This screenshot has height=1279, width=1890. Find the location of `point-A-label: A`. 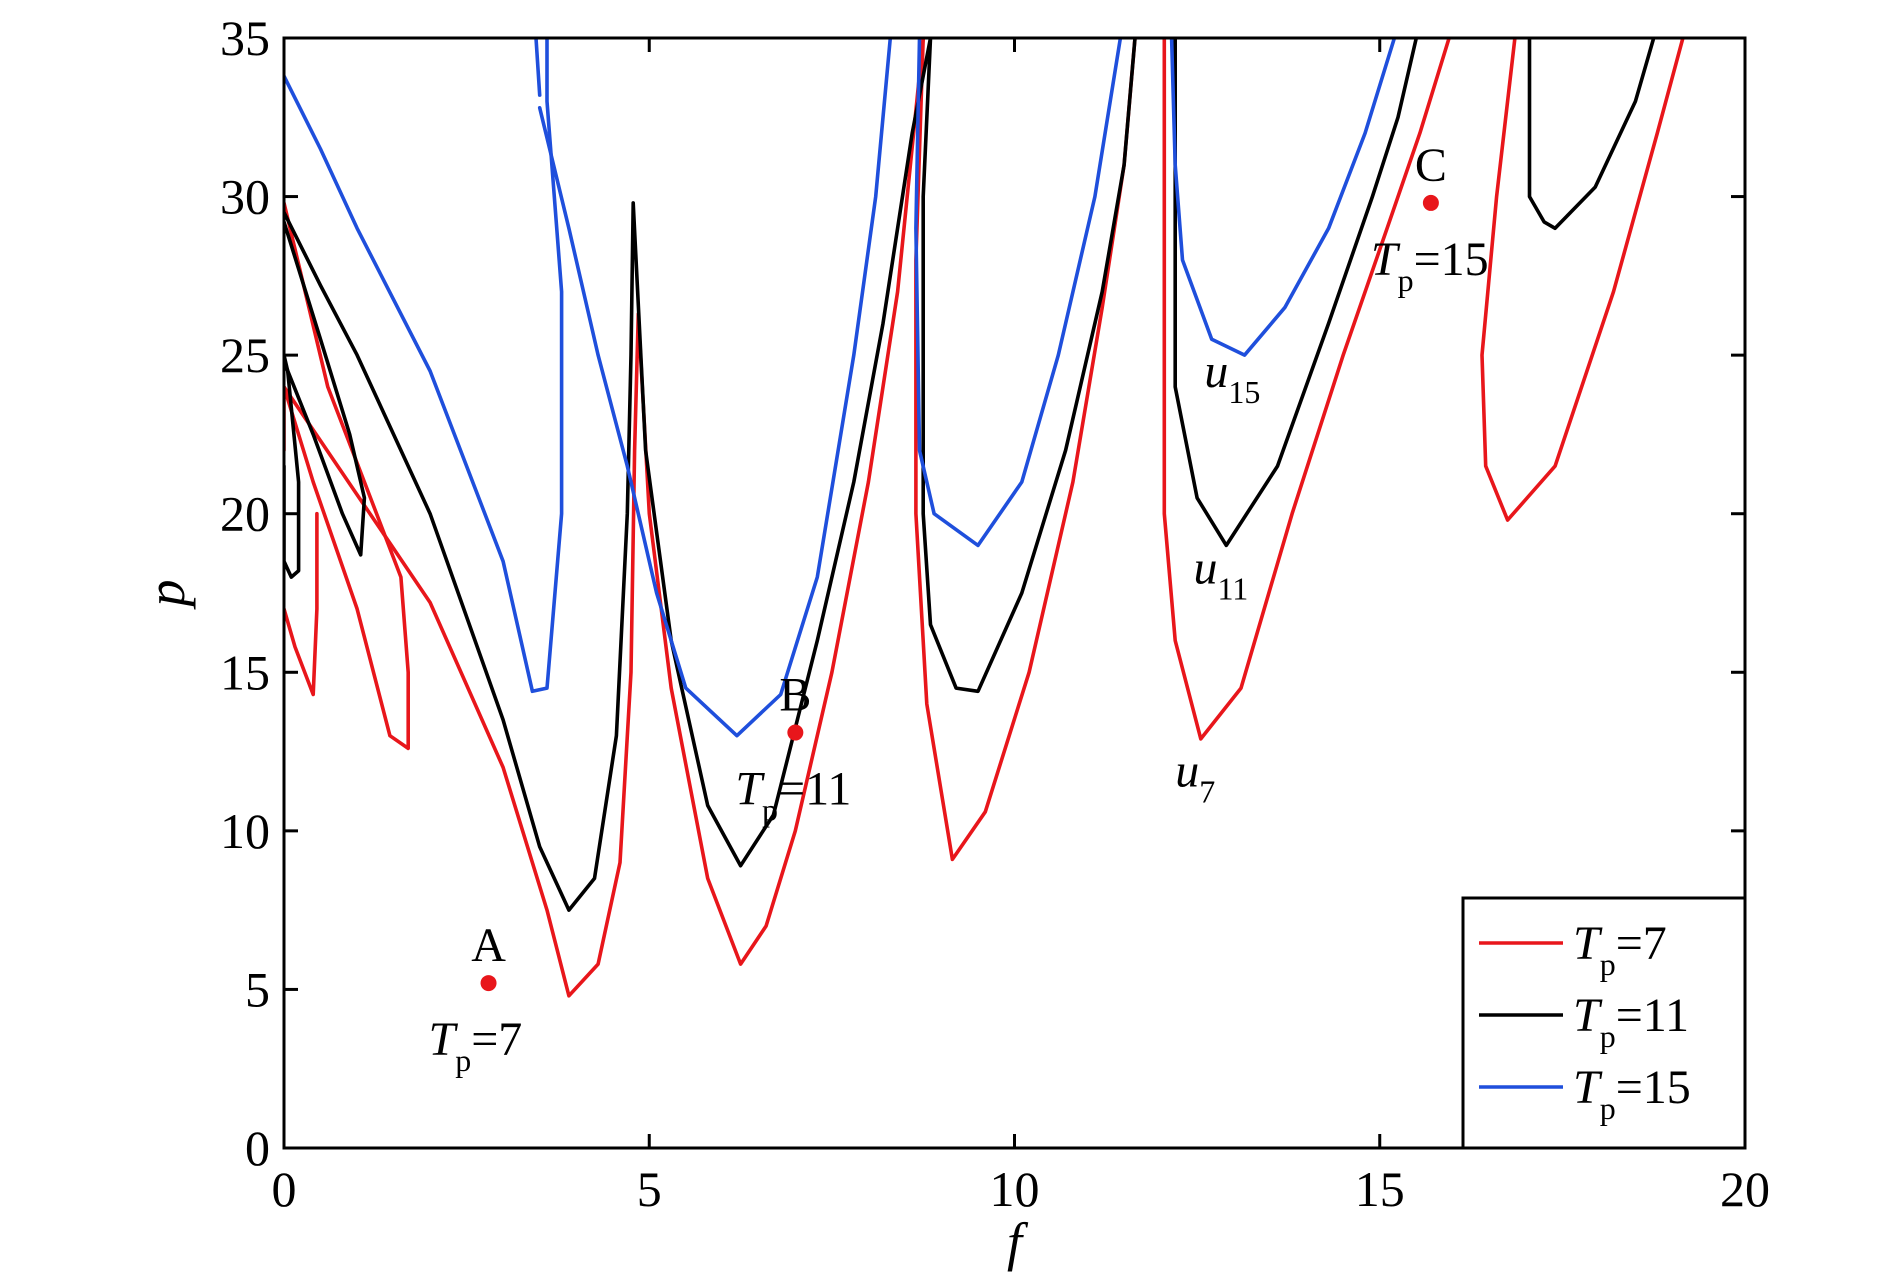

point-A-label: A is located at coordinates (488, 945).